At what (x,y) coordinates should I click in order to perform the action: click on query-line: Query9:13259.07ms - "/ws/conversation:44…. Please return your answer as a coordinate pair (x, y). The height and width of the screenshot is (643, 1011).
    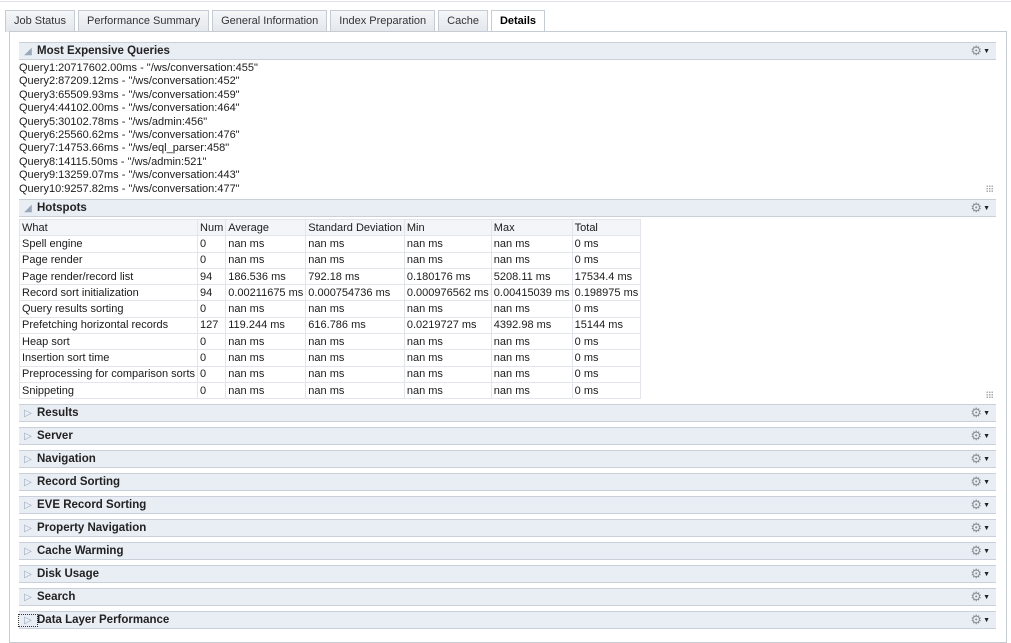
    Looking at the image, I should click on (129, 175).